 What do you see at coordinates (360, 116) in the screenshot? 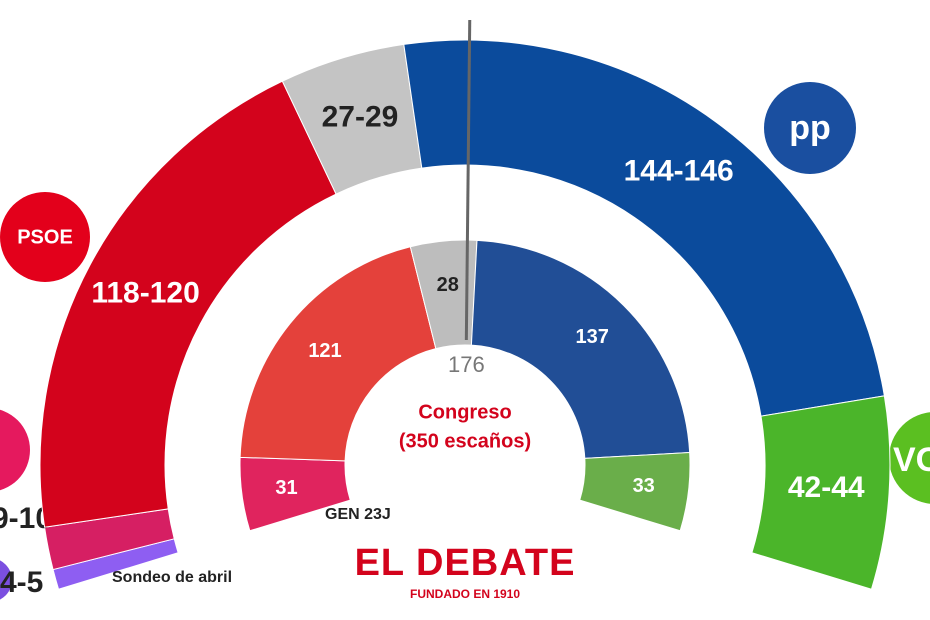
I see `outer-value-label: 27-29` at bounding box center [360, 116].